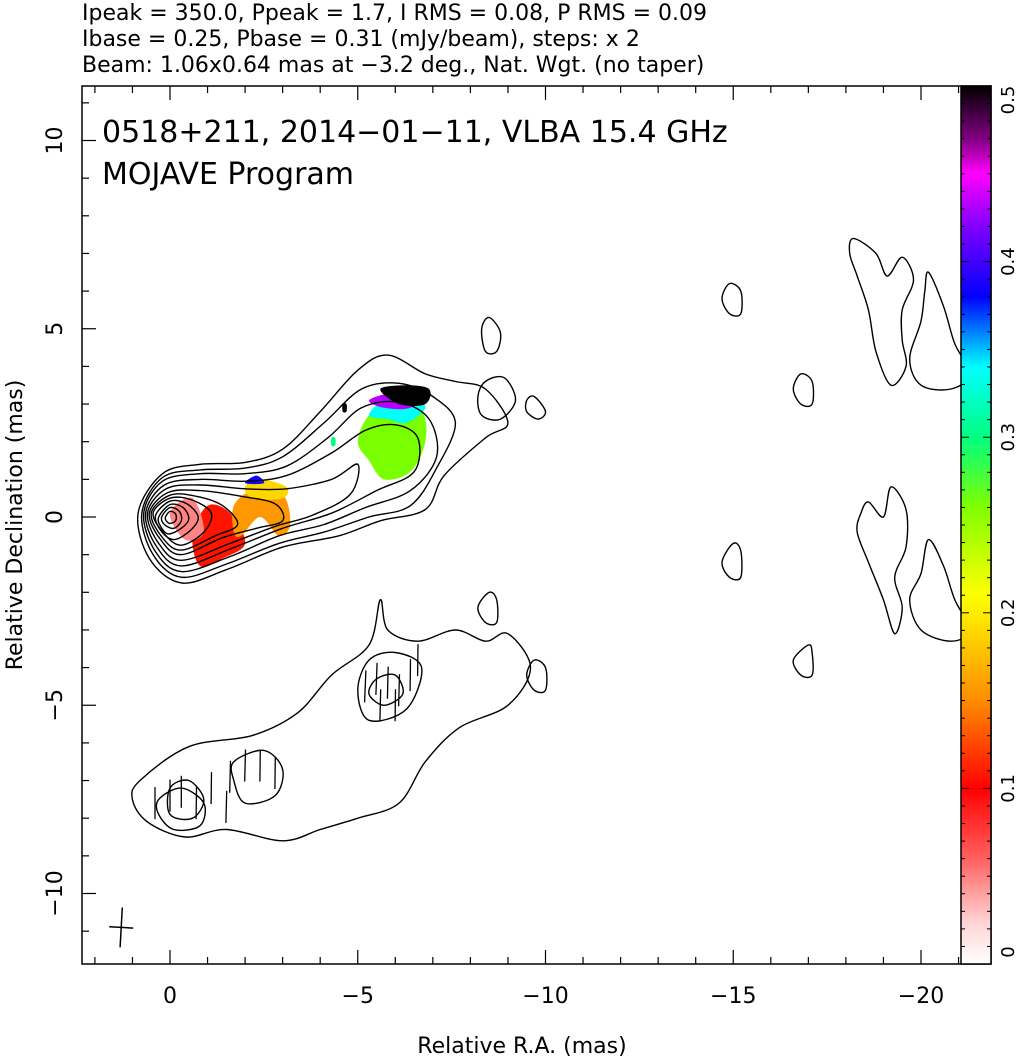  What do you see at coordinates (228, 174) in the screenshot?
I see `chart-subtitle: MOJAVE Program` at bounding box center [228, 174].